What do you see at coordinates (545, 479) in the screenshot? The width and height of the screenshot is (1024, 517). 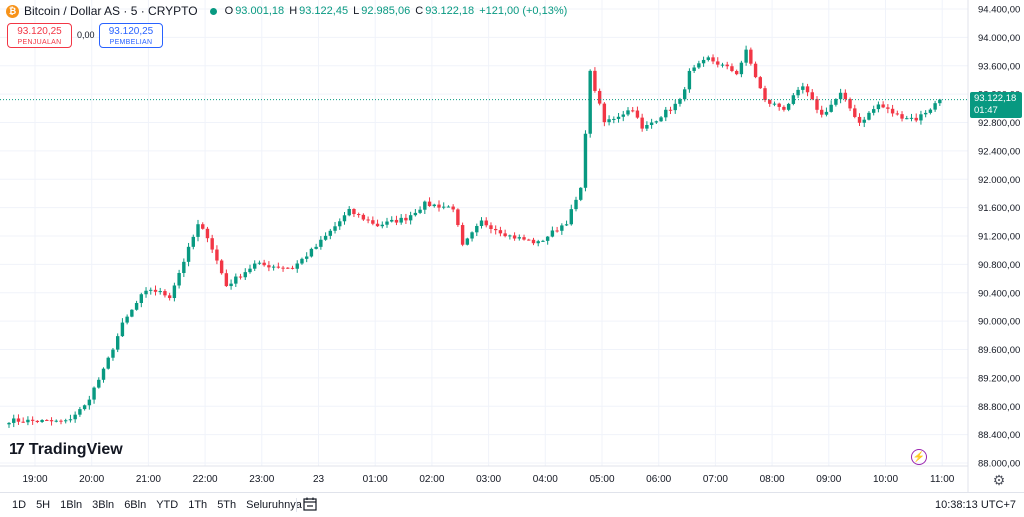 I see `x-tick-label: 04:00` at bounding box center [545, 479].